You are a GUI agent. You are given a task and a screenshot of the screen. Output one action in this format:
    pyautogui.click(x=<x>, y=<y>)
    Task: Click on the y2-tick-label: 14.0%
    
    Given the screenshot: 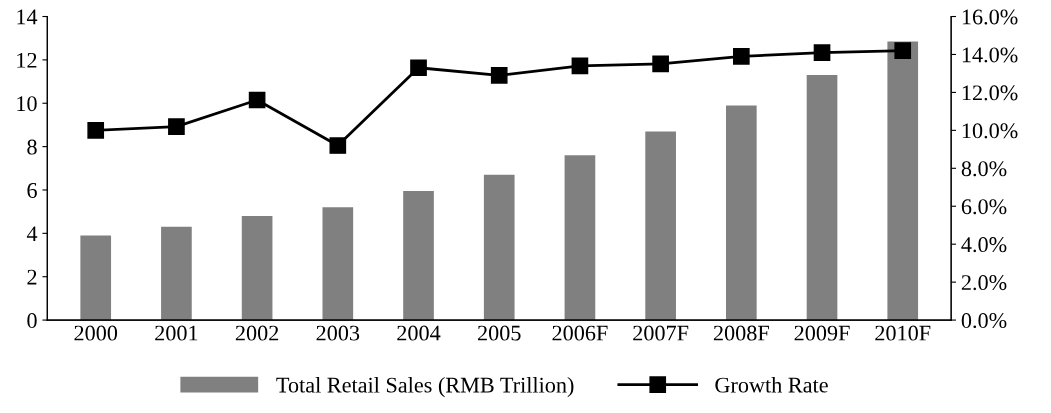 What is the action you would take?
    pyautogui.click(x=990, y=55)
    